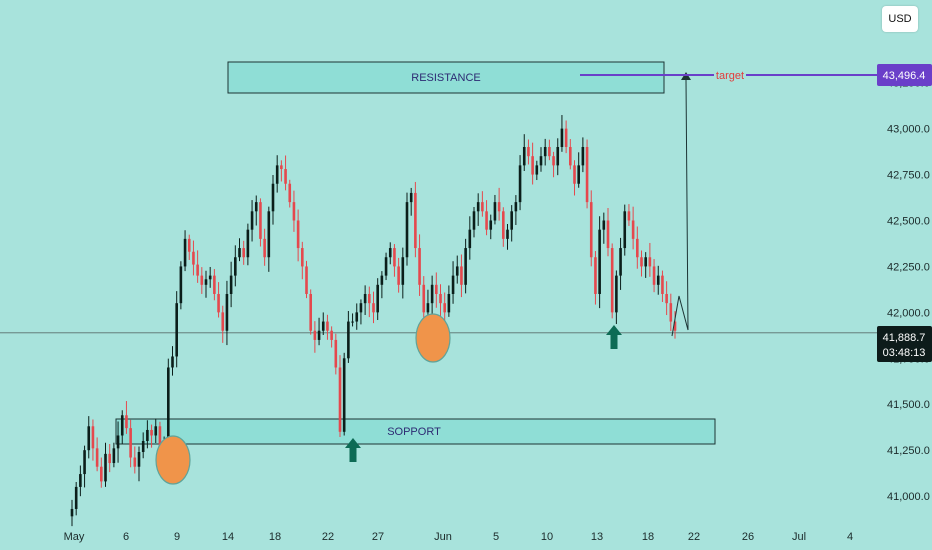 This screenshot has width=932, height=550. What do you see at coordinates (275, 537) in the screenshot?
I see `x-tick-label: 18` at bounding box center [275, 537].